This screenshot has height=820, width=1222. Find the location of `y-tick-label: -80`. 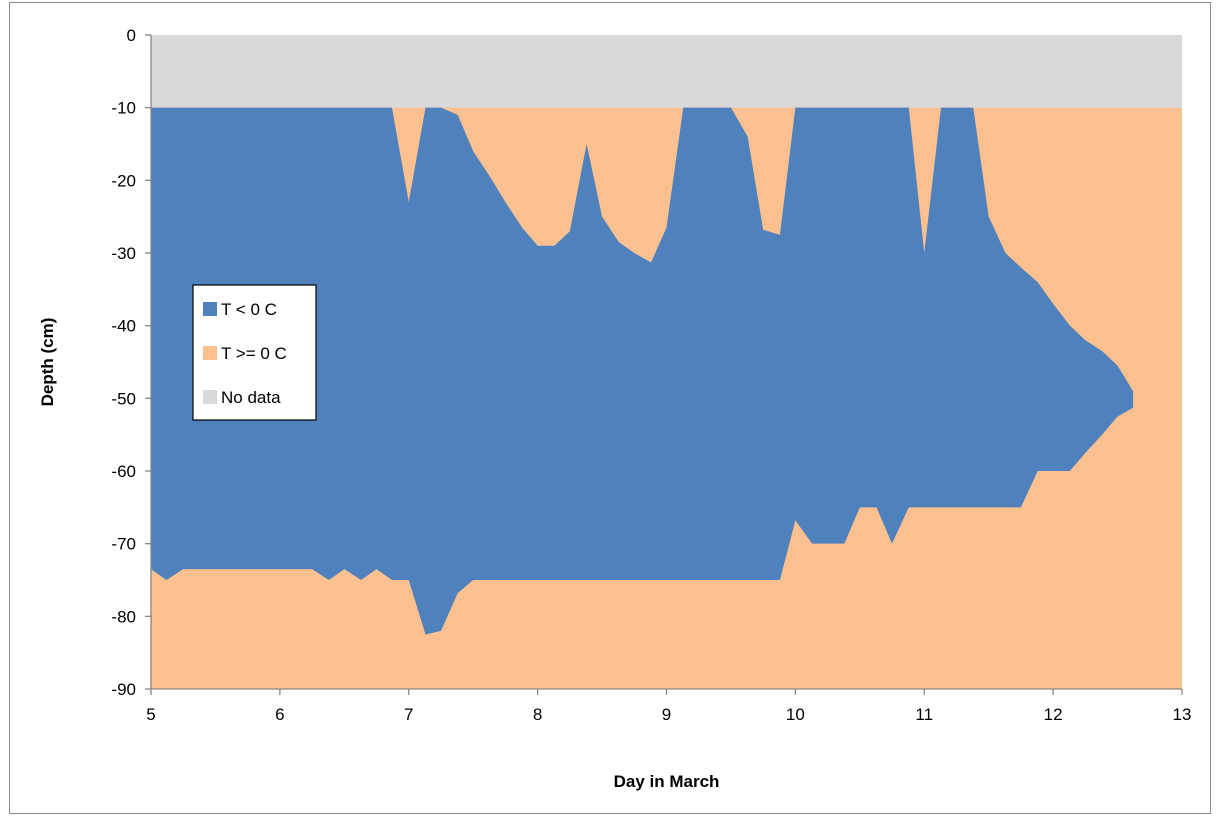

y-tick-label: -80 is located at coordinates (123, 616).